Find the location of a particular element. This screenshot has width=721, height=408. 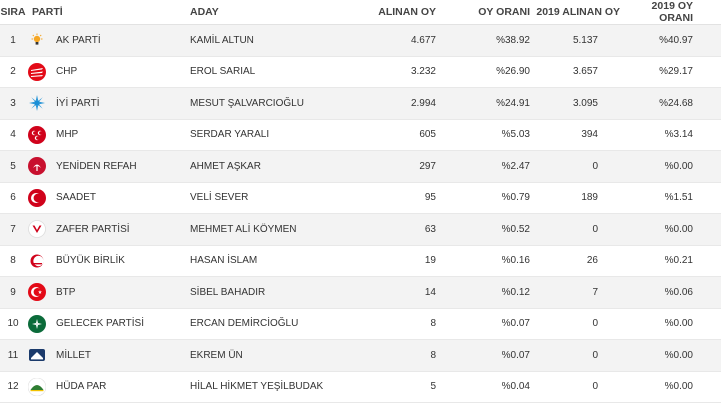

iyi-sun-icon is located at coordinates (37, 103).